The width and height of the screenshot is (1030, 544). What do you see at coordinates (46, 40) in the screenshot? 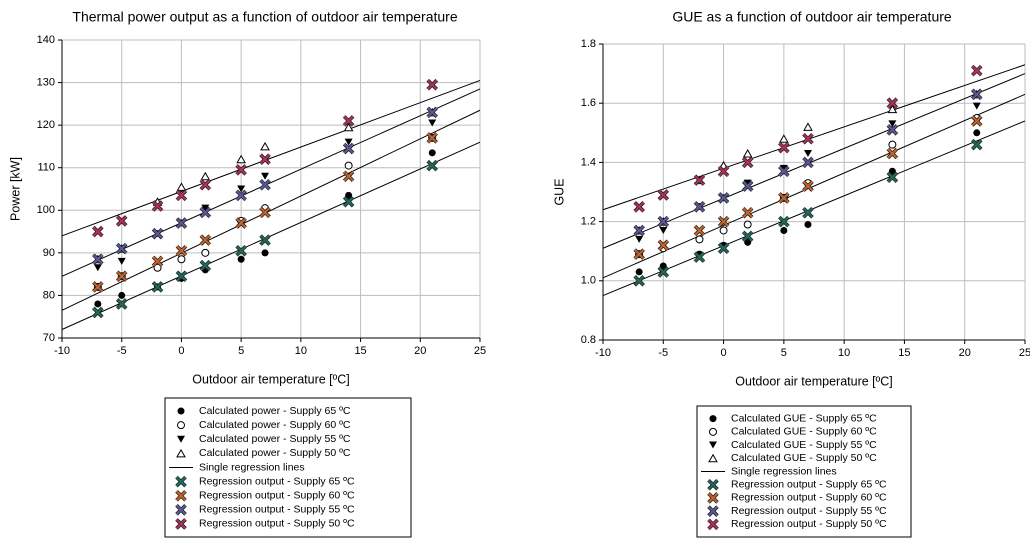
I see `y-tick-label: 140` at bounding box center [46, 40].